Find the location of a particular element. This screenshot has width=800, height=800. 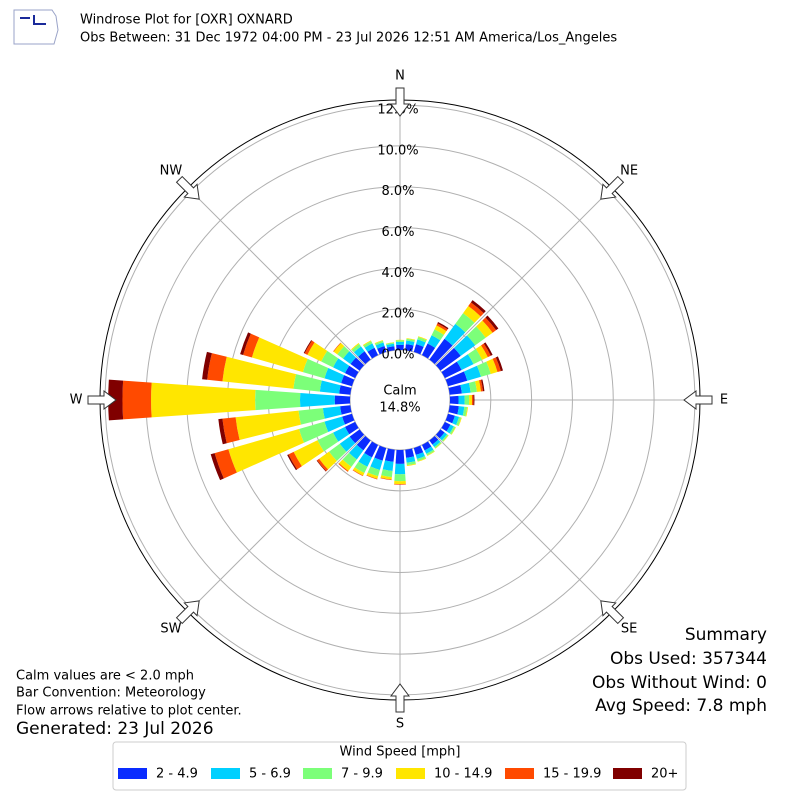

radial-tick-label: 8.0% is located at coordinates (397, 191).